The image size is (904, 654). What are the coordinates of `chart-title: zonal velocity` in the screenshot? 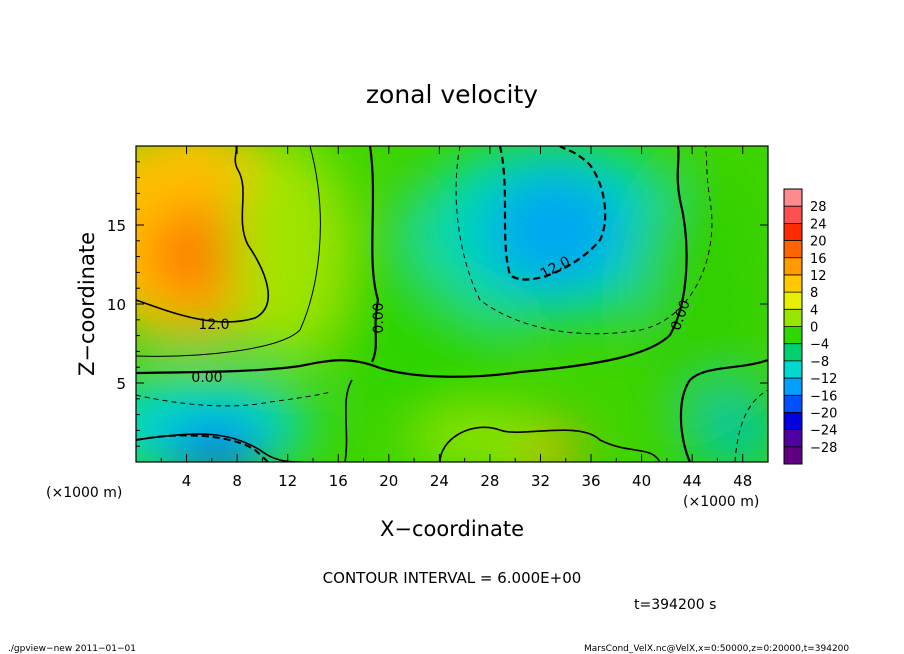 It's located at (452, 94).